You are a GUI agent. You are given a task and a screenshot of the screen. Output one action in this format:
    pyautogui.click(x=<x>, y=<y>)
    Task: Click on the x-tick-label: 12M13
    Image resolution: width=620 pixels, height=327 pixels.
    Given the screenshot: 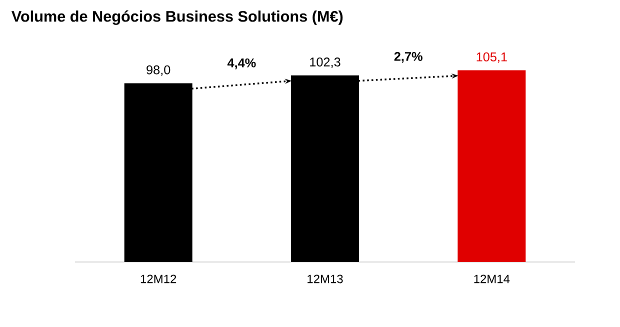 What is the action you would take?
    pyautogui.click(x=325, y=279)
    